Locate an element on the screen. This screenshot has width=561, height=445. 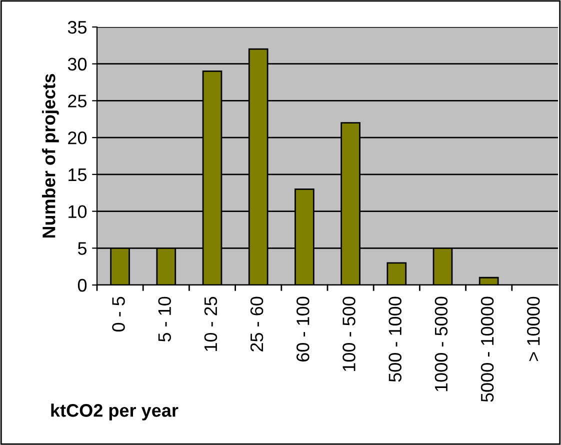
y-tick-label: 10 is located at coordinates (77, 211).